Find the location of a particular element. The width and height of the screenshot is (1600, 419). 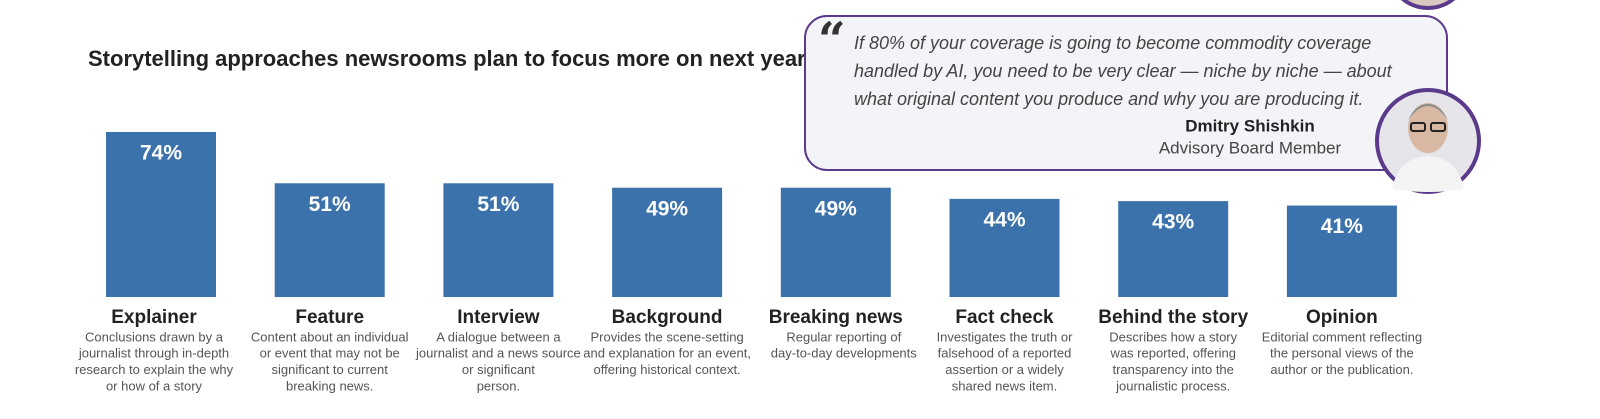

value-label: 43% is located at coordinates (1173, 222).